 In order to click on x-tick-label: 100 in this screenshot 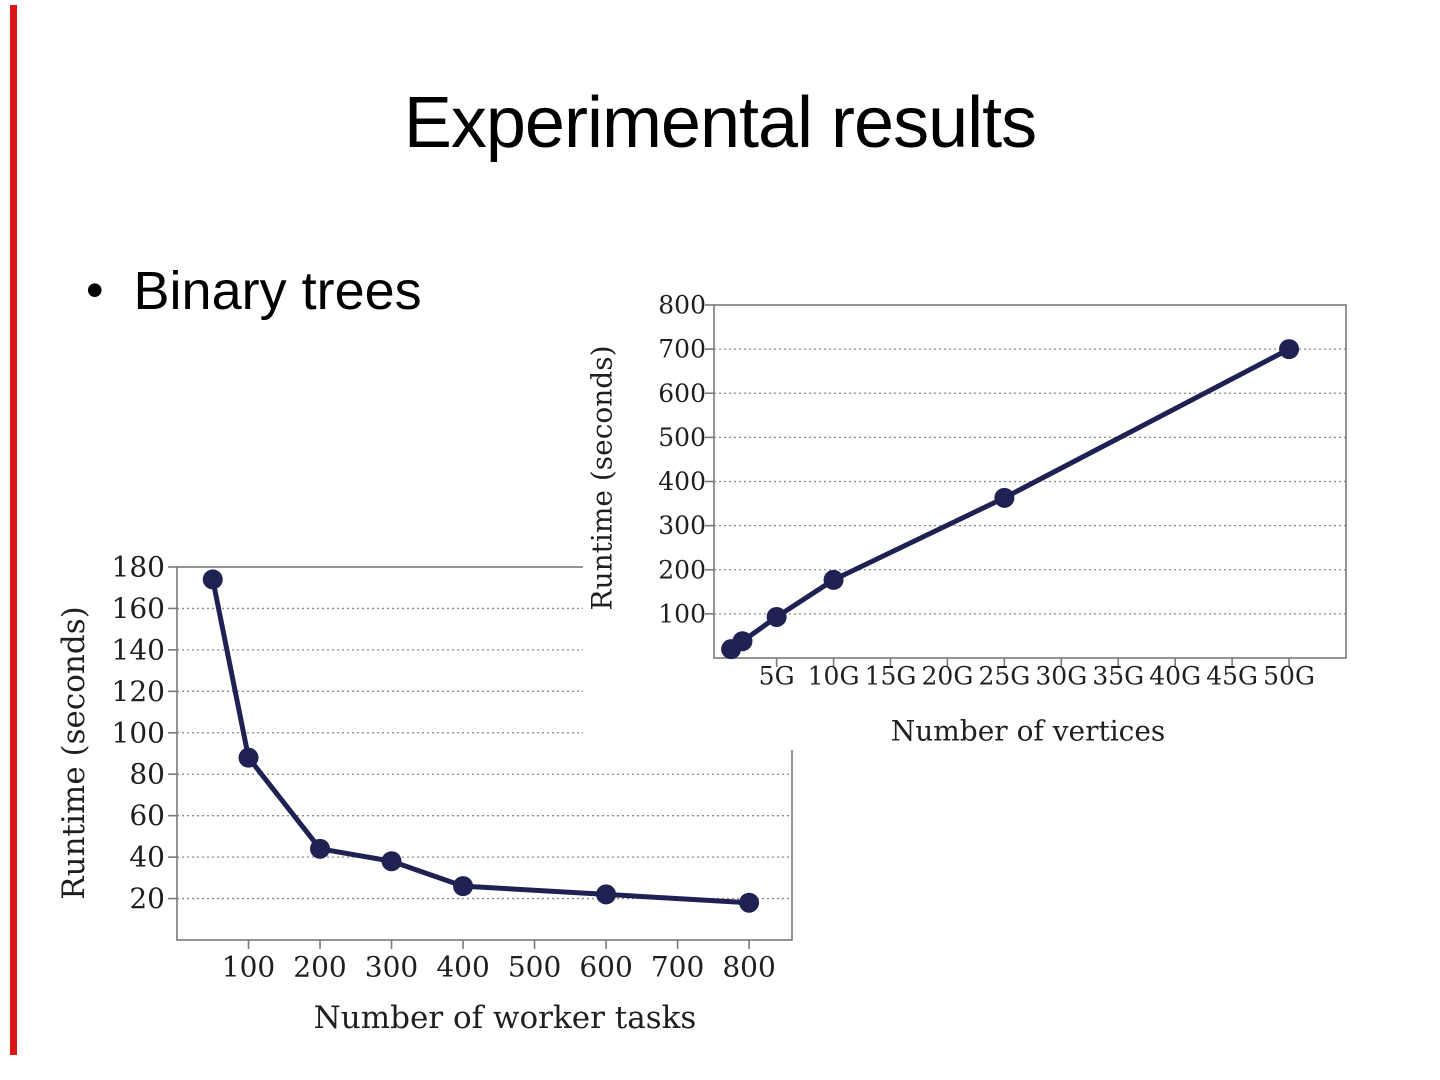, I will do `click(248, 967)`.